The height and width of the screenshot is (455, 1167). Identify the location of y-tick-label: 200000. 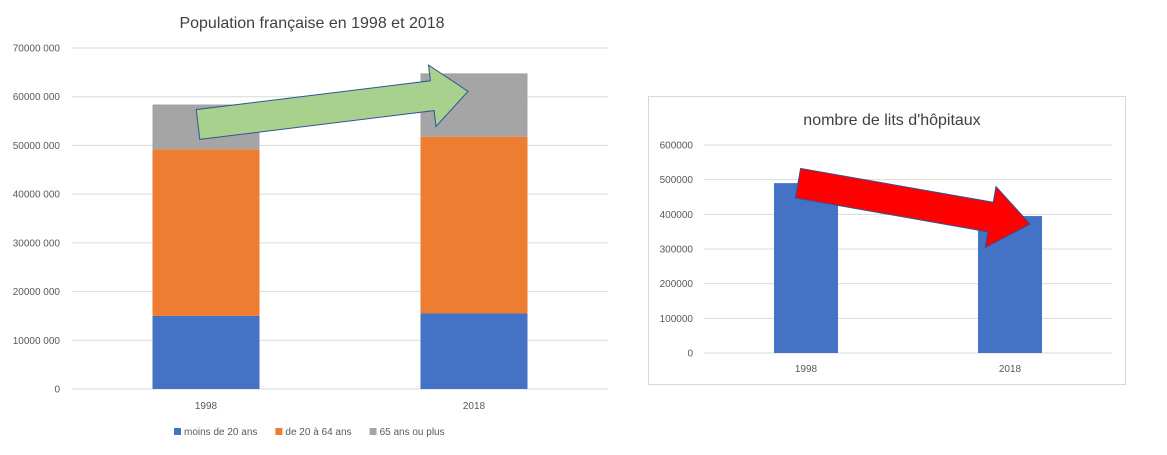
(677, 284).